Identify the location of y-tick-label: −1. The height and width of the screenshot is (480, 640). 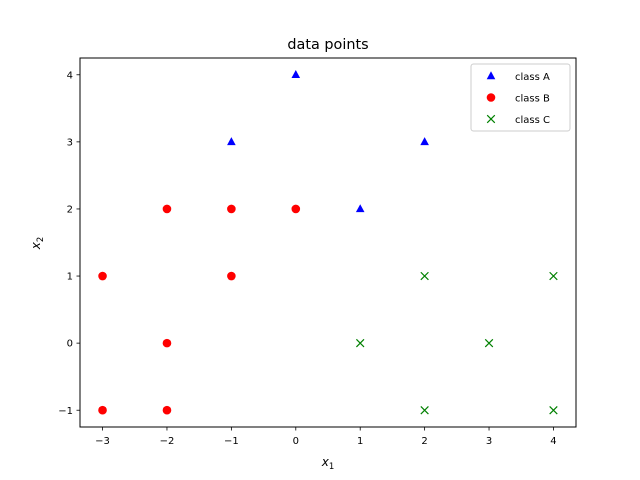
(65, 411).